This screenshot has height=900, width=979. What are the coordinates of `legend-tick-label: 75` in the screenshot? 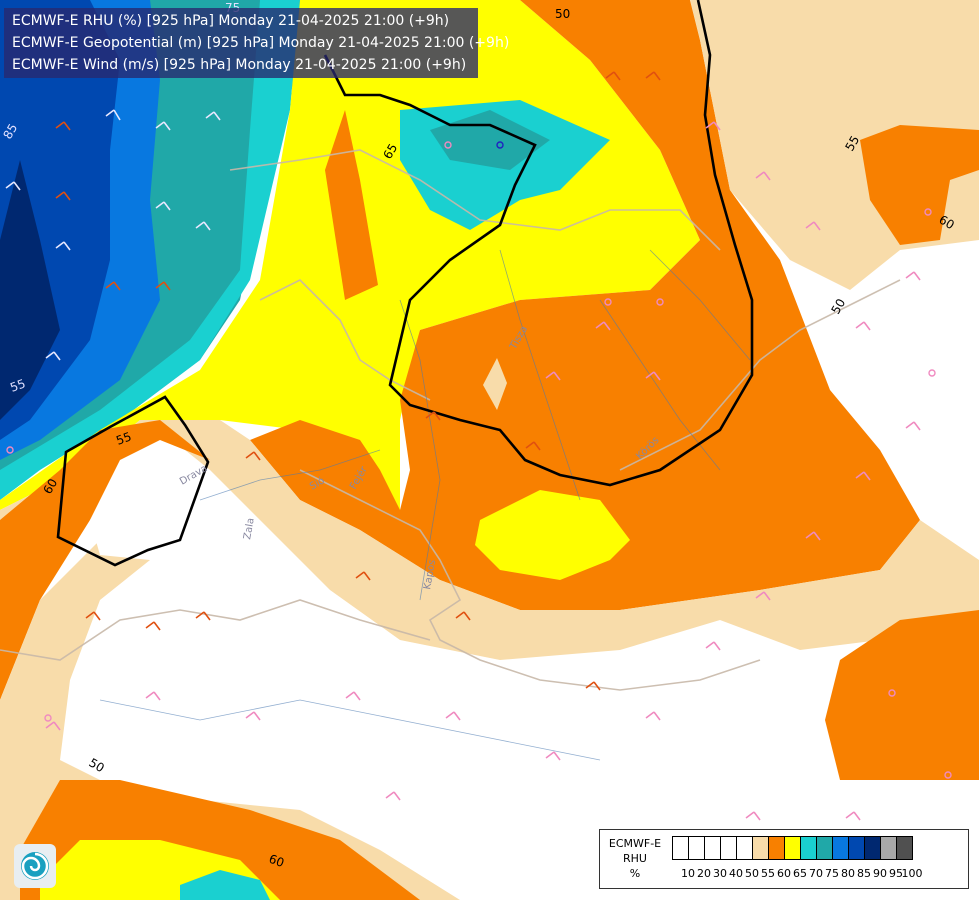 It's located at (832, 873).